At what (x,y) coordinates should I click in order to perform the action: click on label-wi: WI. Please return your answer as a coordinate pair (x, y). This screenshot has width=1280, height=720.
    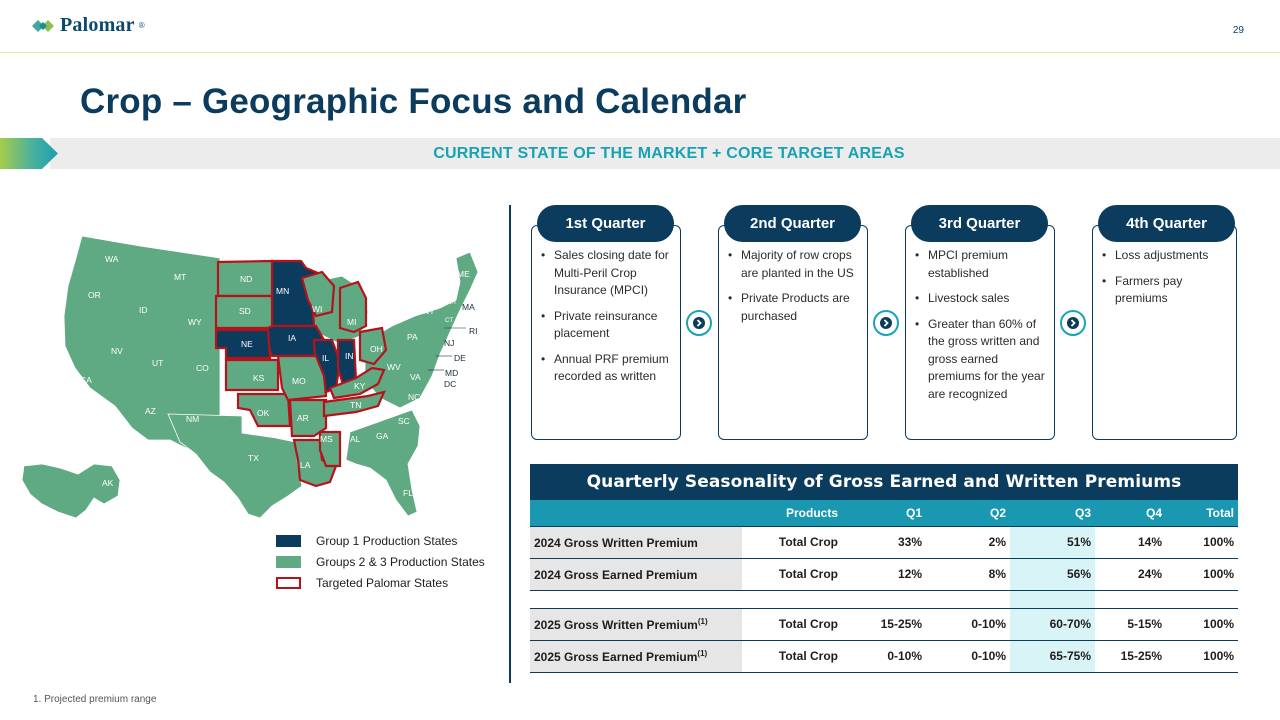
    Looking at the image, I should click on (317, 309).